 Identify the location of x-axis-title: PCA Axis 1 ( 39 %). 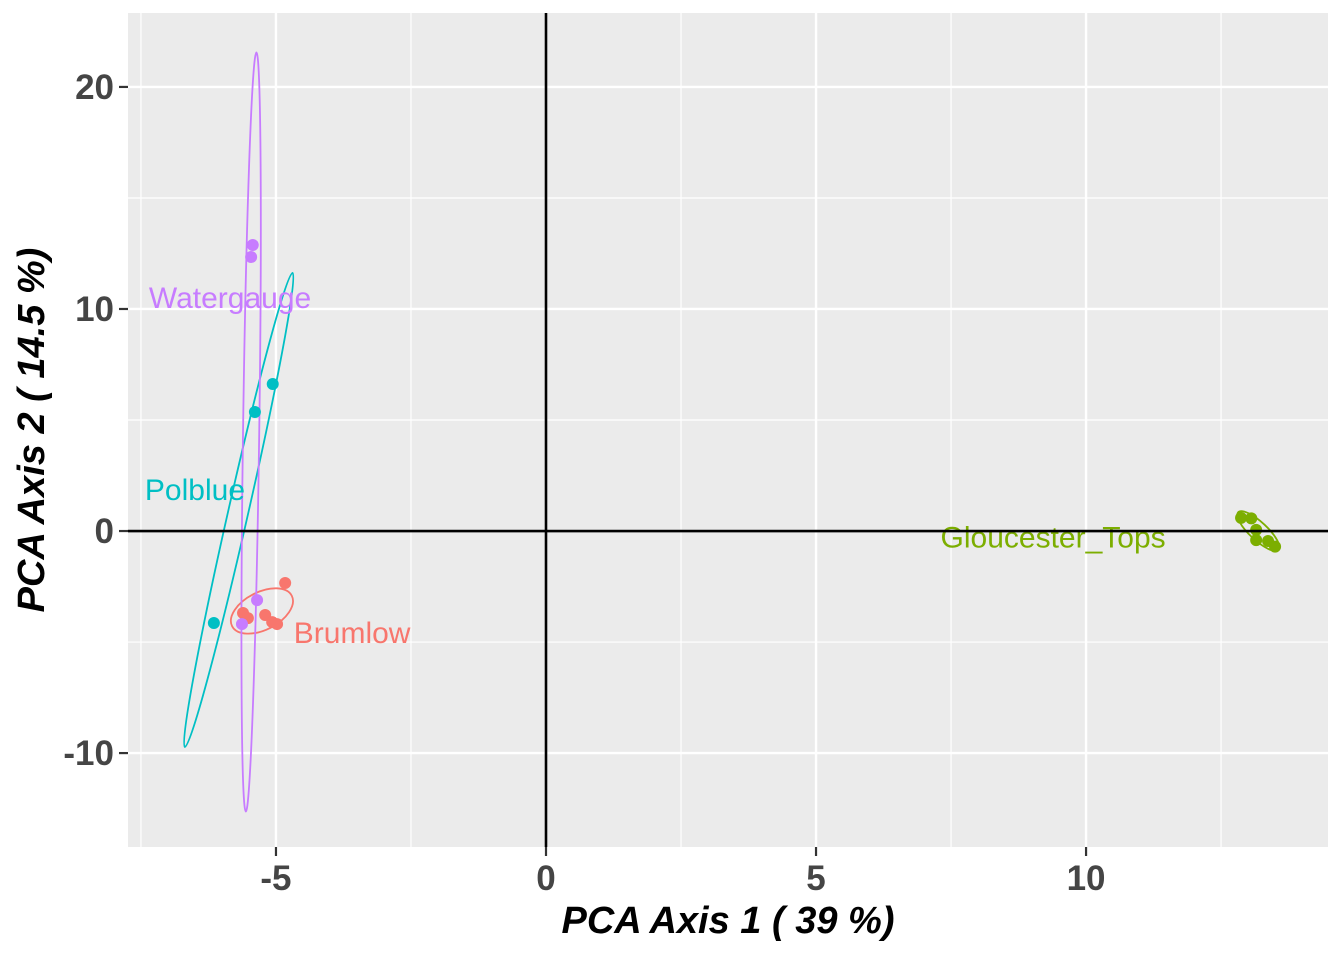
(728, 921).